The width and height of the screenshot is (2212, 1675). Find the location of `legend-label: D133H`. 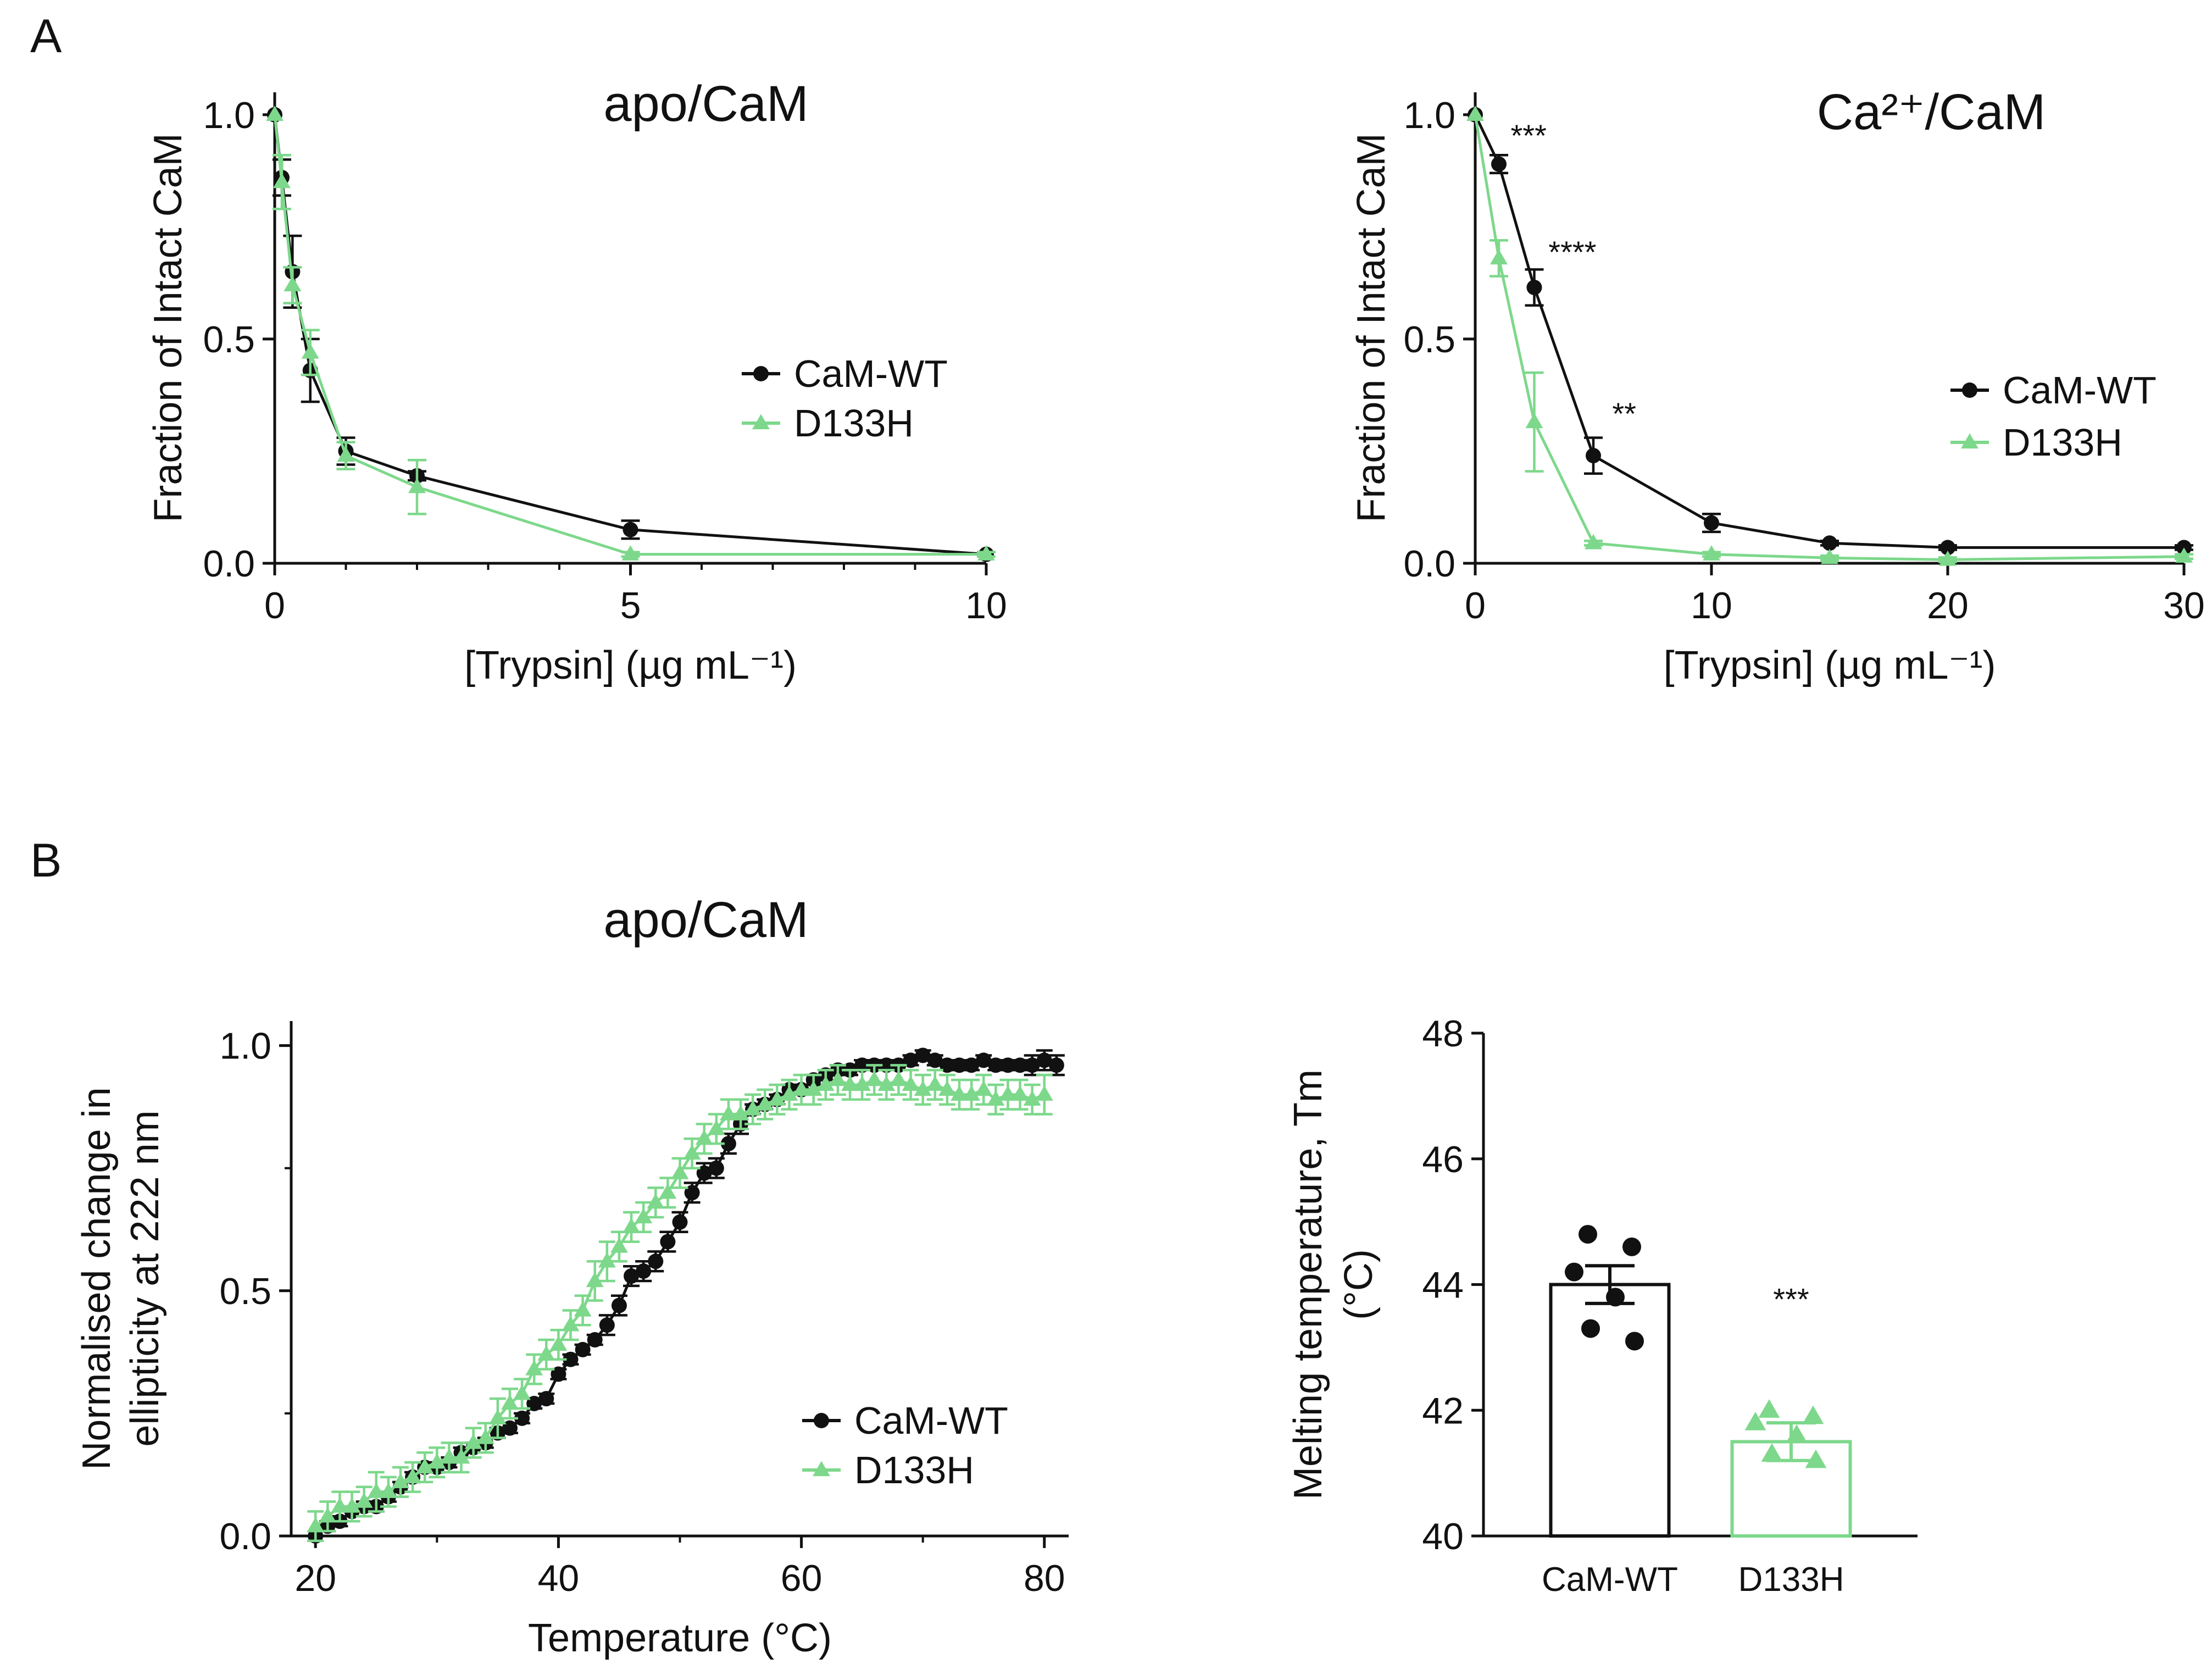

legend-label: D133H is located at coordinates (2062, 442).